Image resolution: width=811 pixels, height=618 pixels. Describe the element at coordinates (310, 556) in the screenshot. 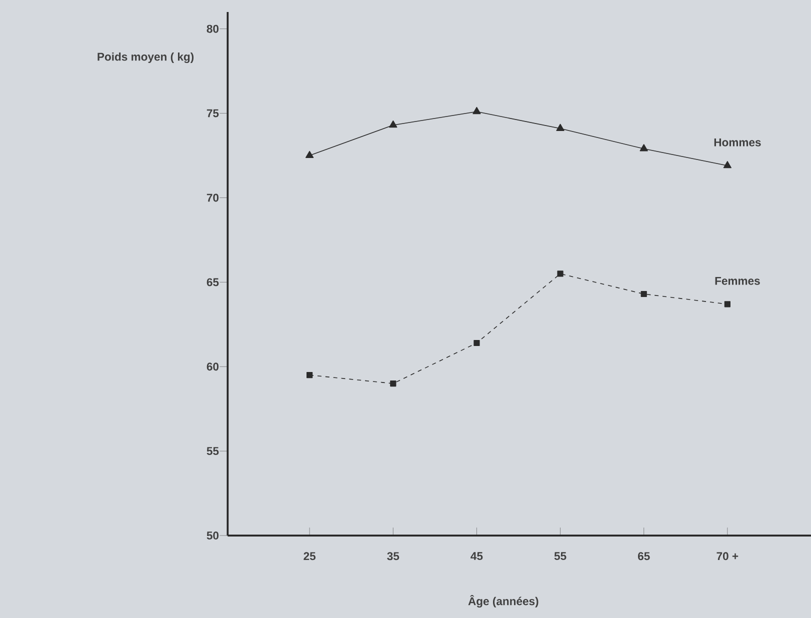

I see `x-tick-label: 25` at that location.